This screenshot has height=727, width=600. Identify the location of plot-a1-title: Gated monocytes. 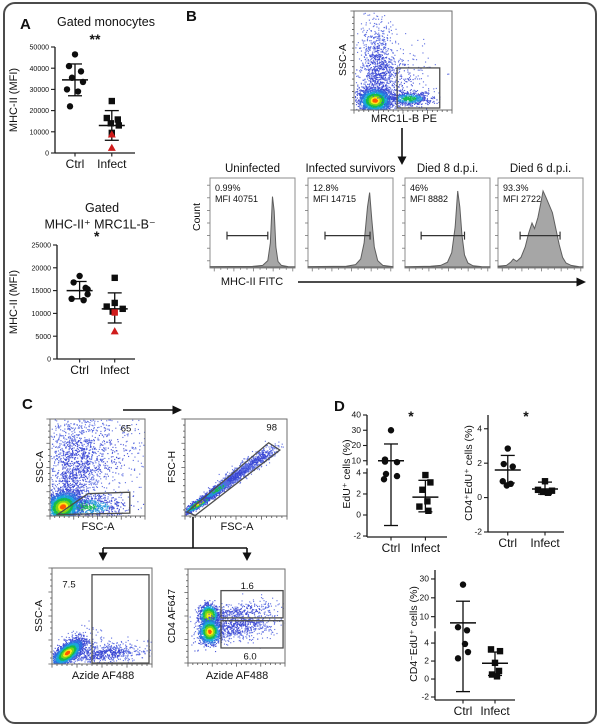
(106, 22).